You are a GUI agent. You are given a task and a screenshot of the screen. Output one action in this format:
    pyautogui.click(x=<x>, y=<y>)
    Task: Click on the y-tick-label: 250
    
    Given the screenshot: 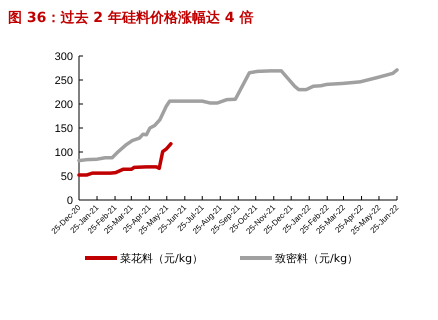 What is the action you would take?
    pyautogui.click(x=63, y=81)
    